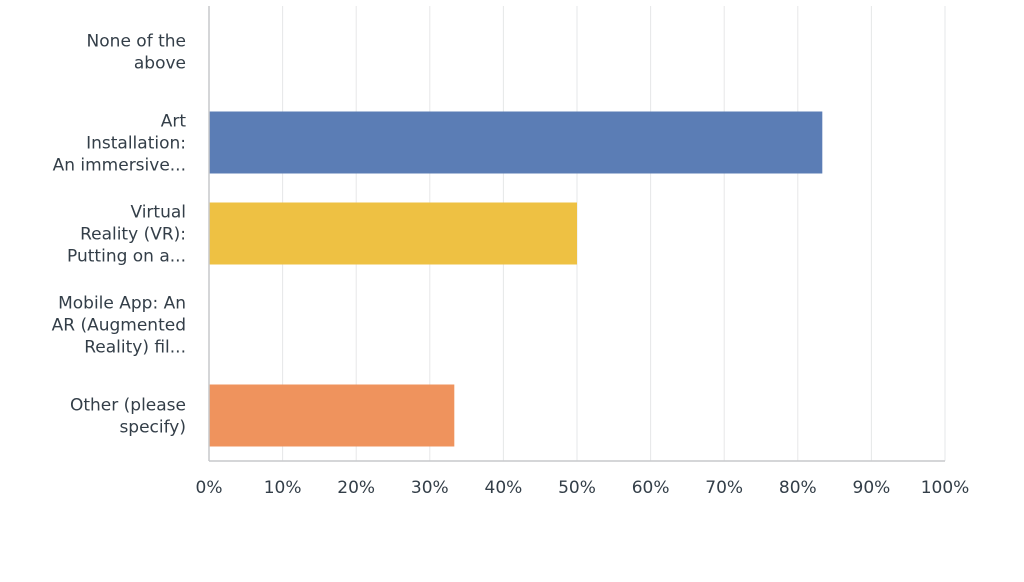  What do you see at coordinates (174, 122) in the screenshot?
I see `category-label: Art` at bounding box center [174, 122].